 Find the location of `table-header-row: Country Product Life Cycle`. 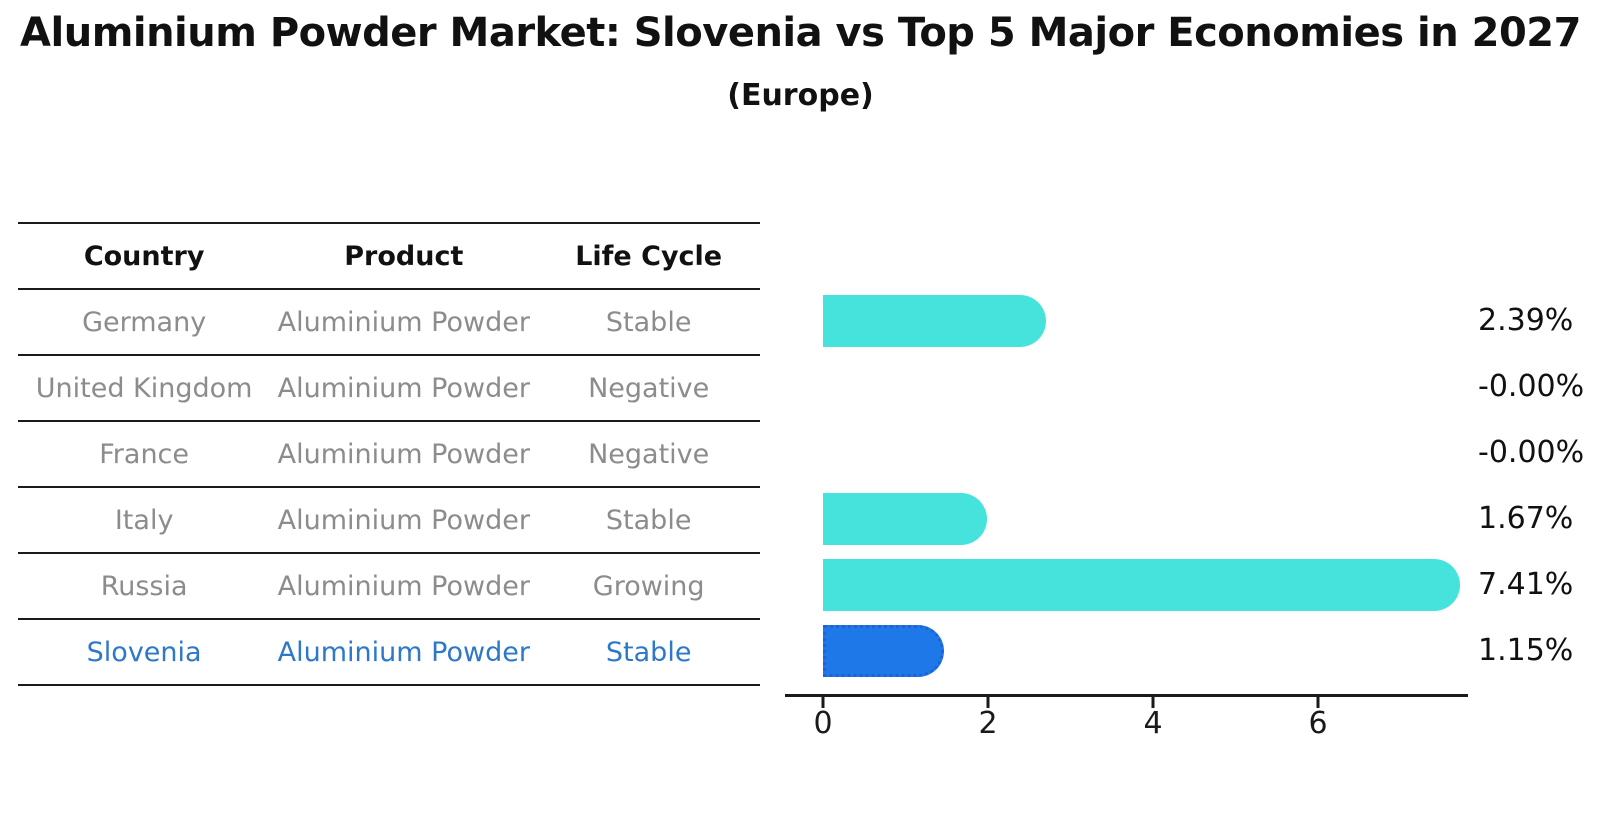

table-header-row: Country Product Life Cycle is located at coordinates (389, 255).